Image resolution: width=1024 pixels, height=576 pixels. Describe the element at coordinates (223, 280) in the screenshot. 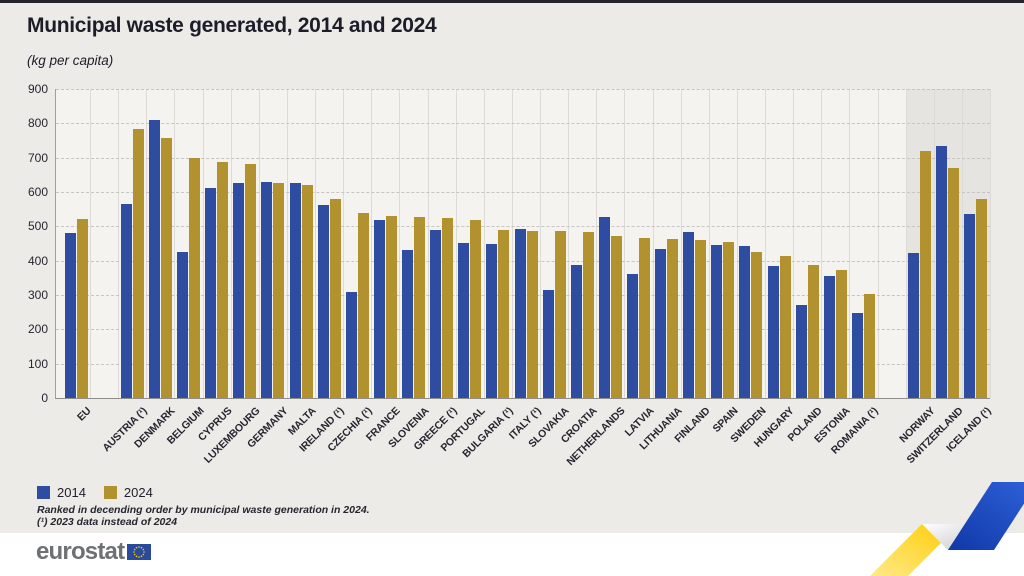

I see `bar-2024-cyprus` at that location.